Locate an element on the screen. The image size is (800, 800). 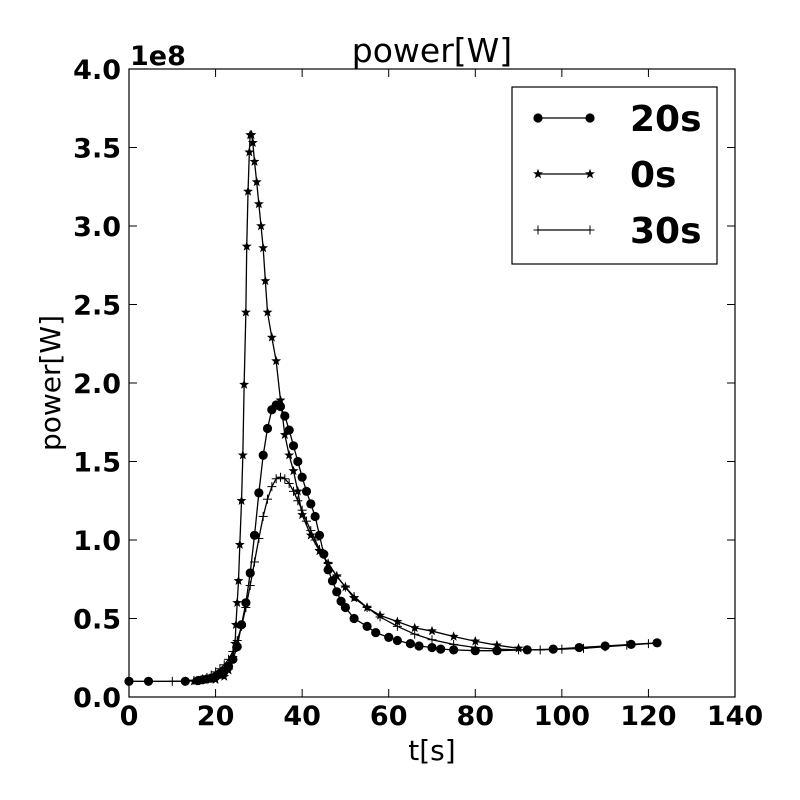
legend-box is located at coordinates (614, 175).